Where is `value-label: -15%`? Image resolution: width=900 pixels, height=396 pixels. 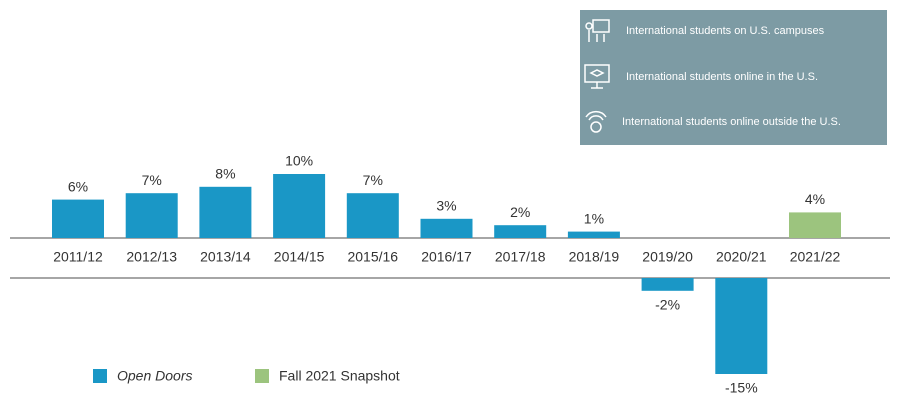
value-label: -15% is located at coordinates (741, 388).